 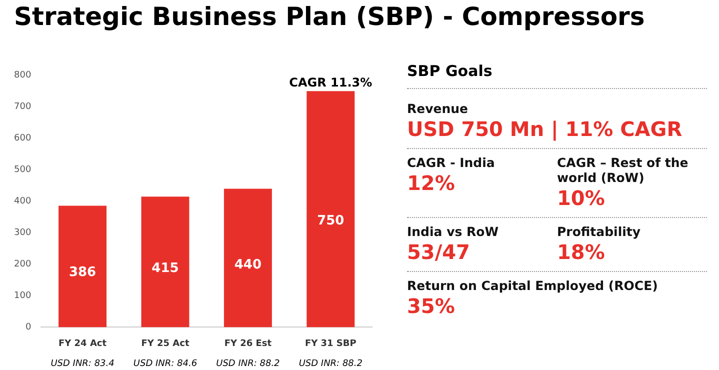 I want to click on text: 12%, so click(x=431, y=183).